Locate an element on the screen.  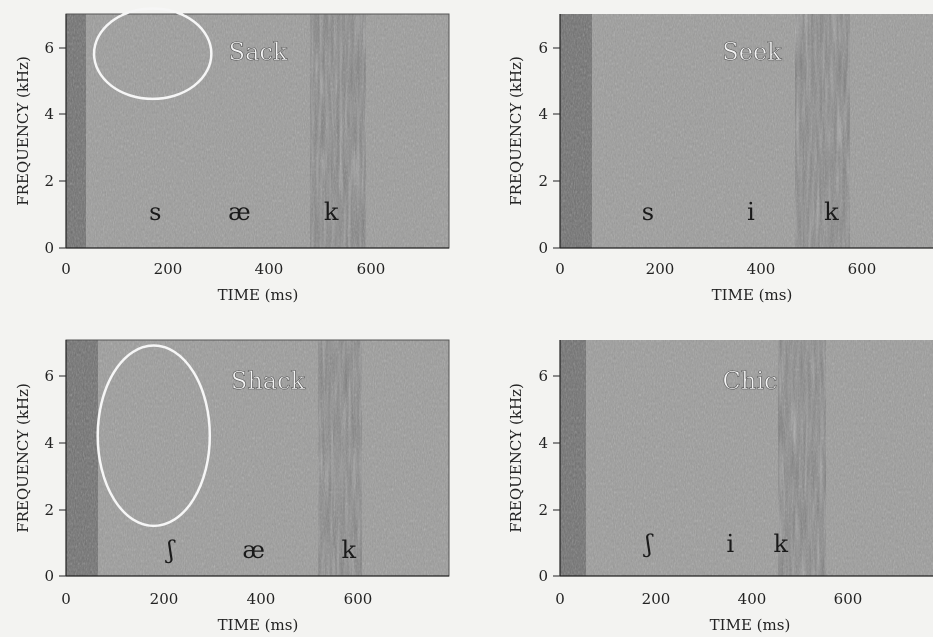
word-label: Chic is located at coordinates (750, 381).